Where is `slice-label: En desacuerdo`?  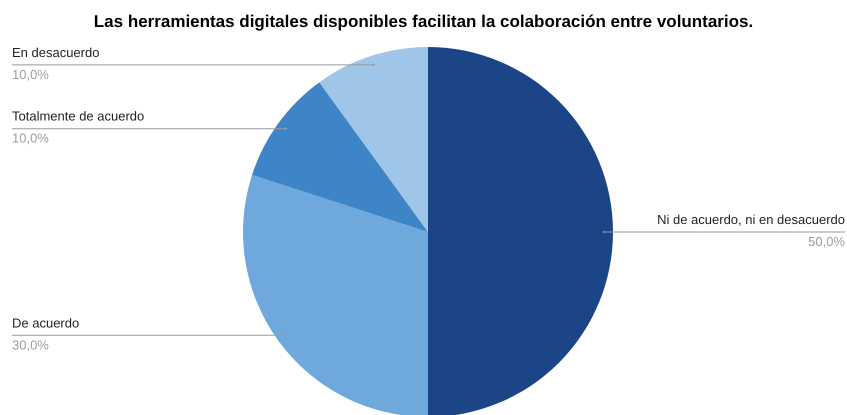
slice-label: En desacuerdo is located at coordinates (56, 52).